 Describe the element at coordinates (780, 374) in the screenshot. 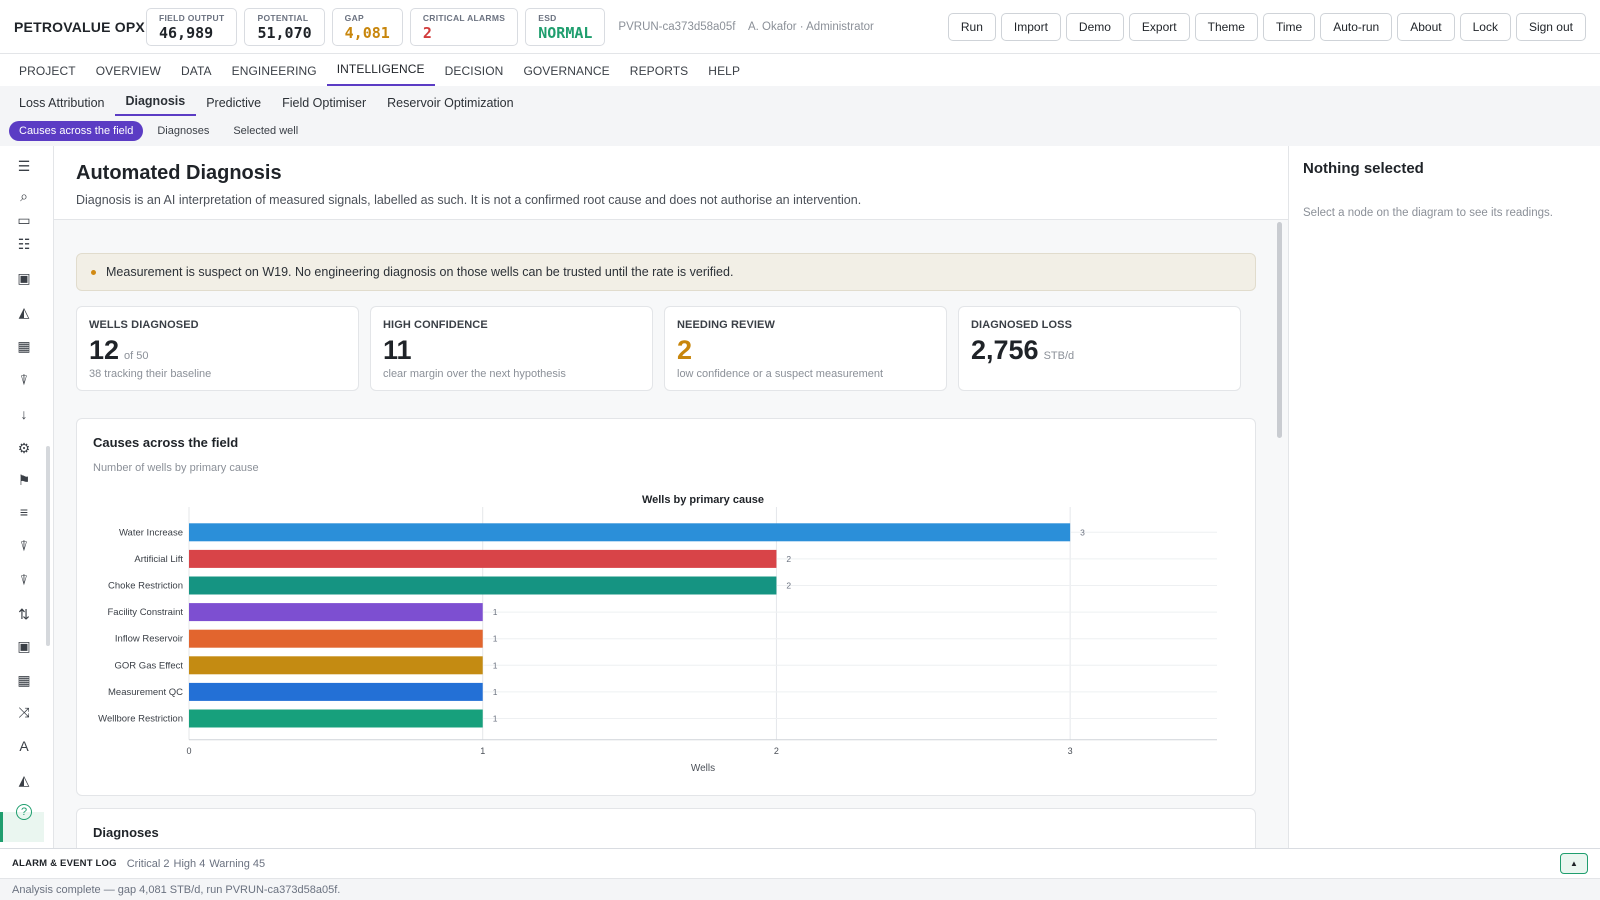

I see `card-subtext: low confidence or a suspect measurement` at that location.